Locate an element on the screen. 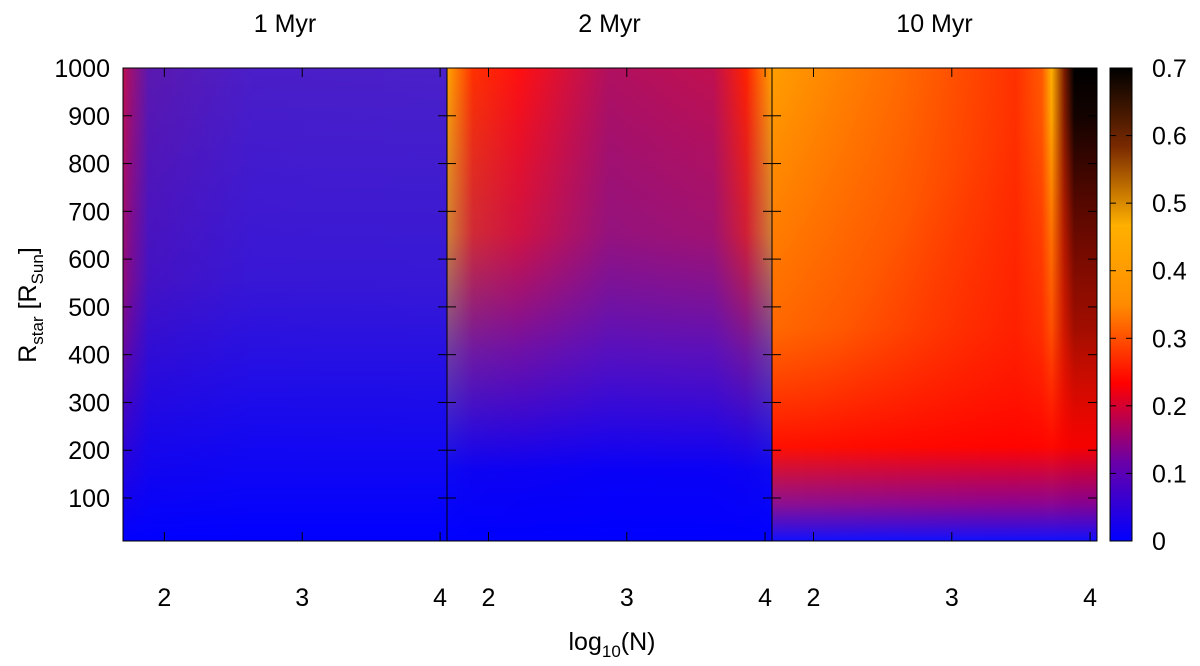 The width and height of the screenshot is (1200, 666). y-tick-label: 1000 is located at coordinates (82, 69).